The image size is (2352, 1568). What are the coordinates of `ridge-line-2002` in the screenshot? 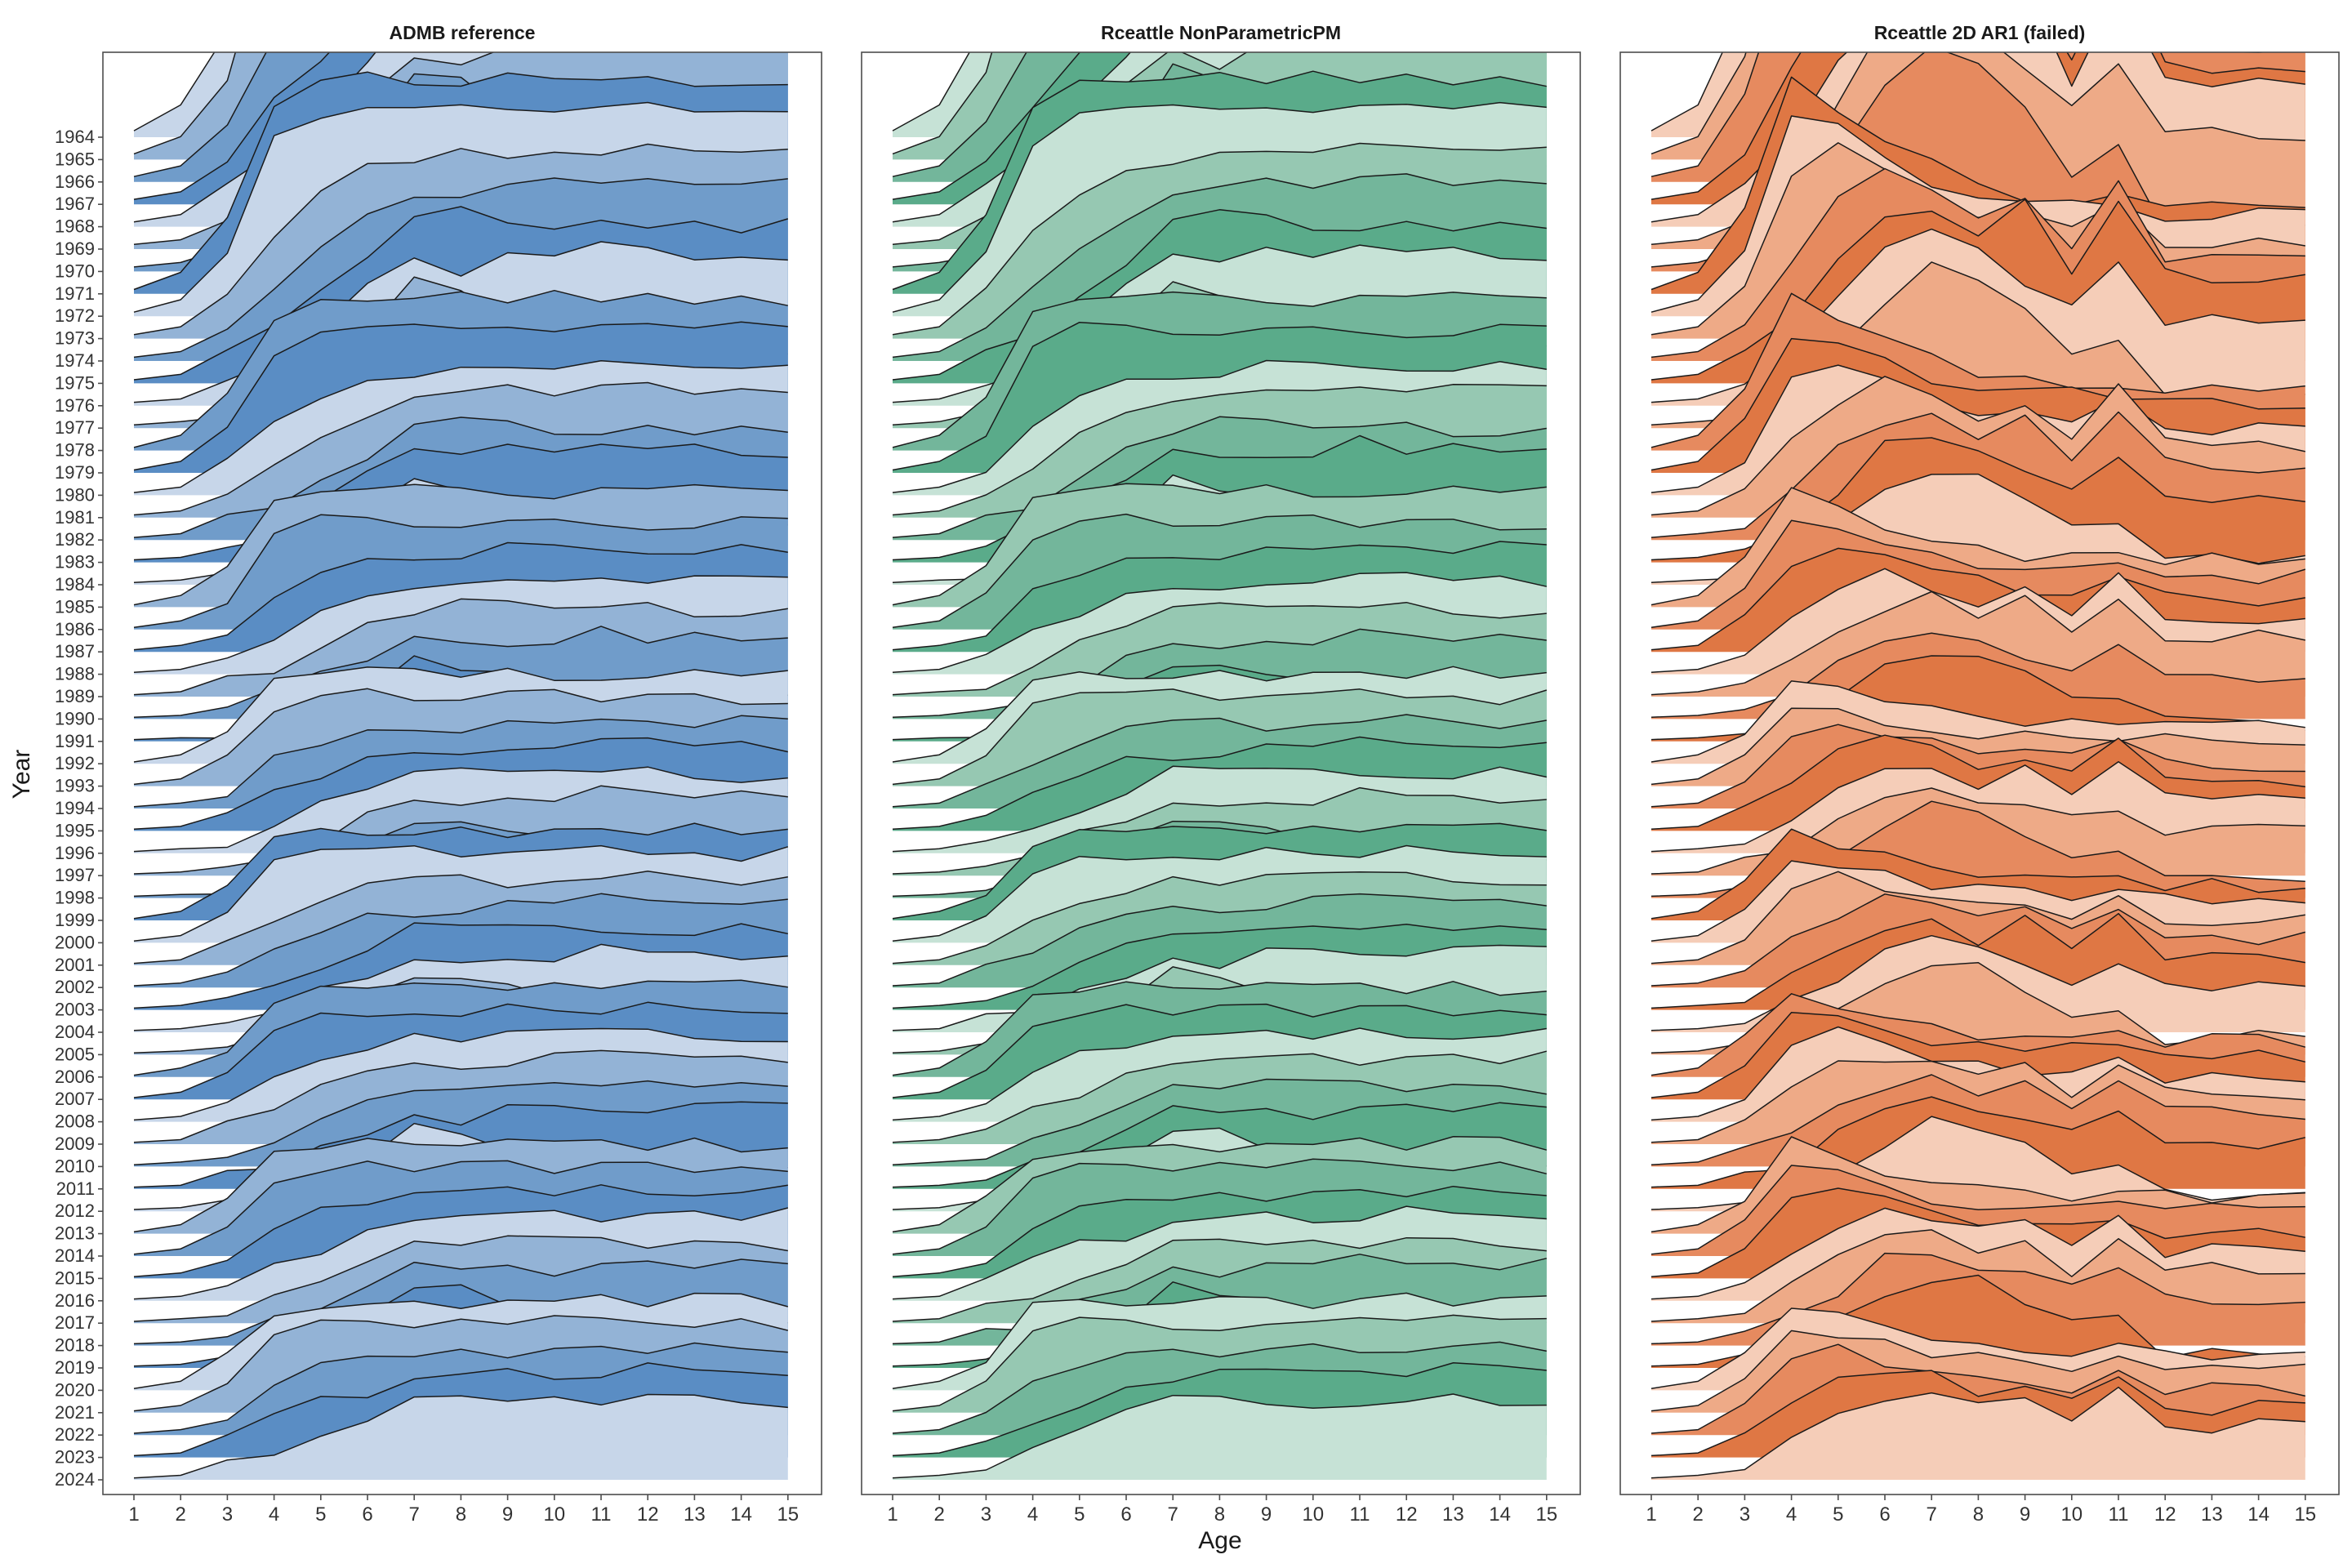 It's located at (1977, 940).